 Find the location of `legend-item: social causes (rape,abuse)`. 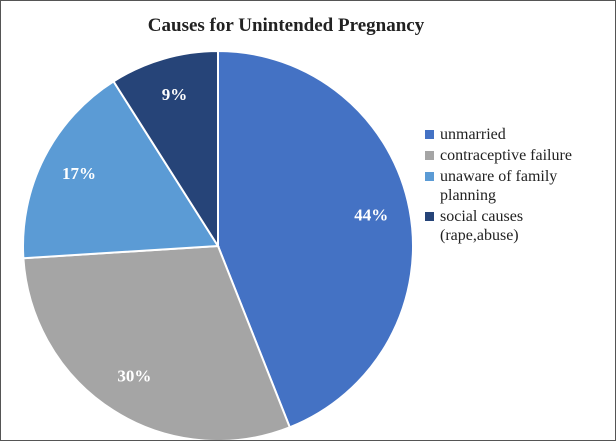

legend-item: social causes (rape,abuse) is located at coordinates (498, 226).